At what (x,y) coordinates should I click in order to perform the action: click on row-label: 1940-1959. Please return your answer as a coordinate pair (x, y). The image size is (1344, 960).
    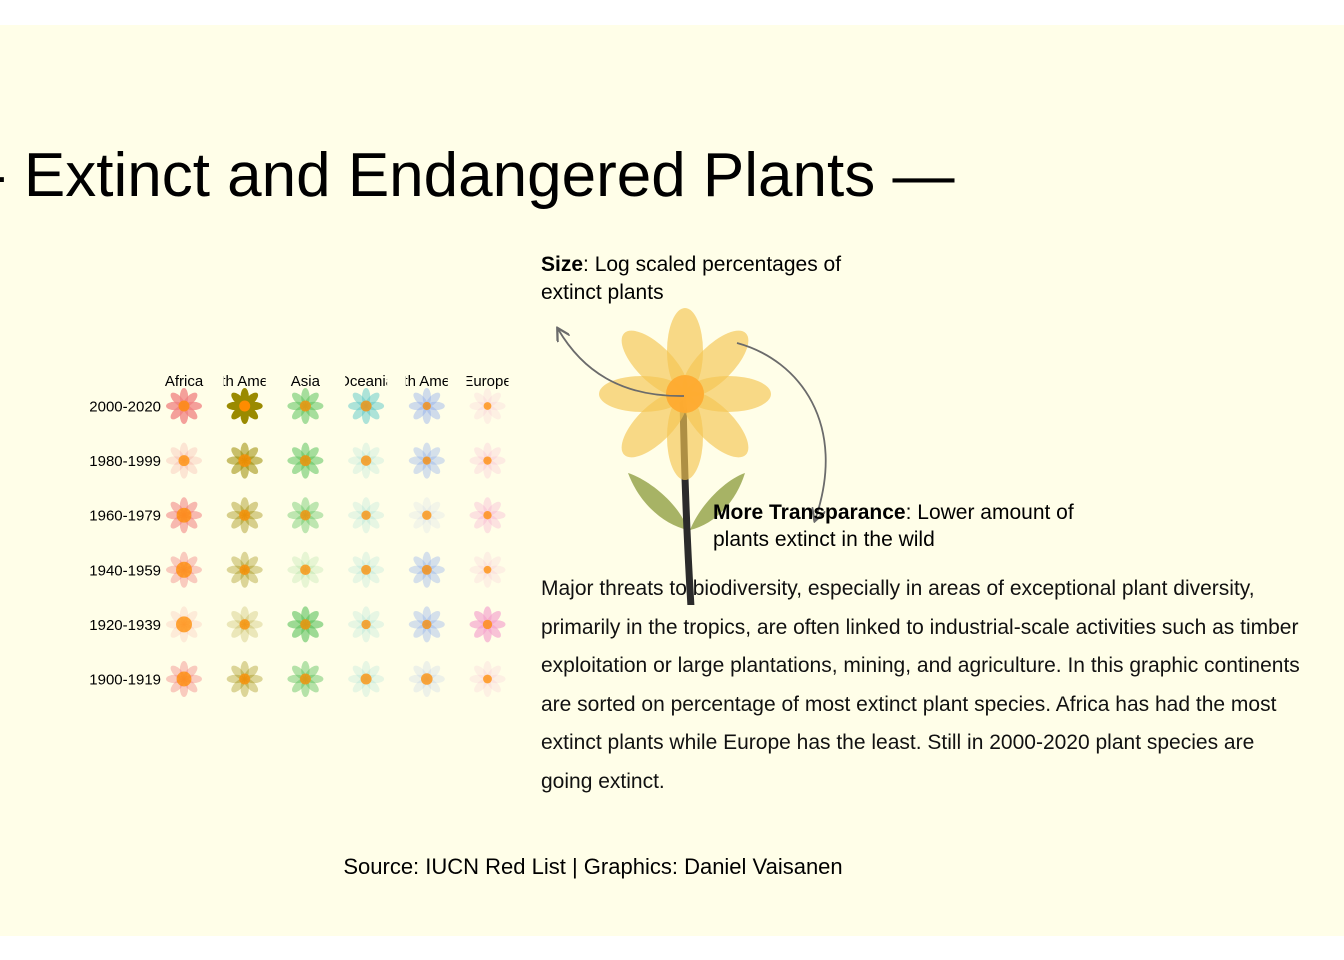
    Looking at the image, I should click on (125, 570).